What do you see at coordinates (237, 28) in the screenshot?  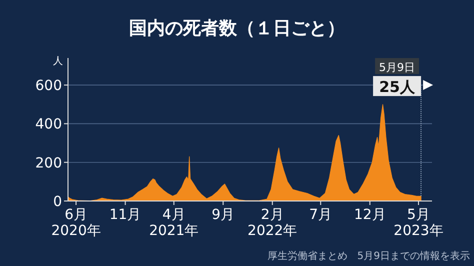 I see `chart-title: 国内の死者数（１日ごと）` at bounding box center [237, 28].